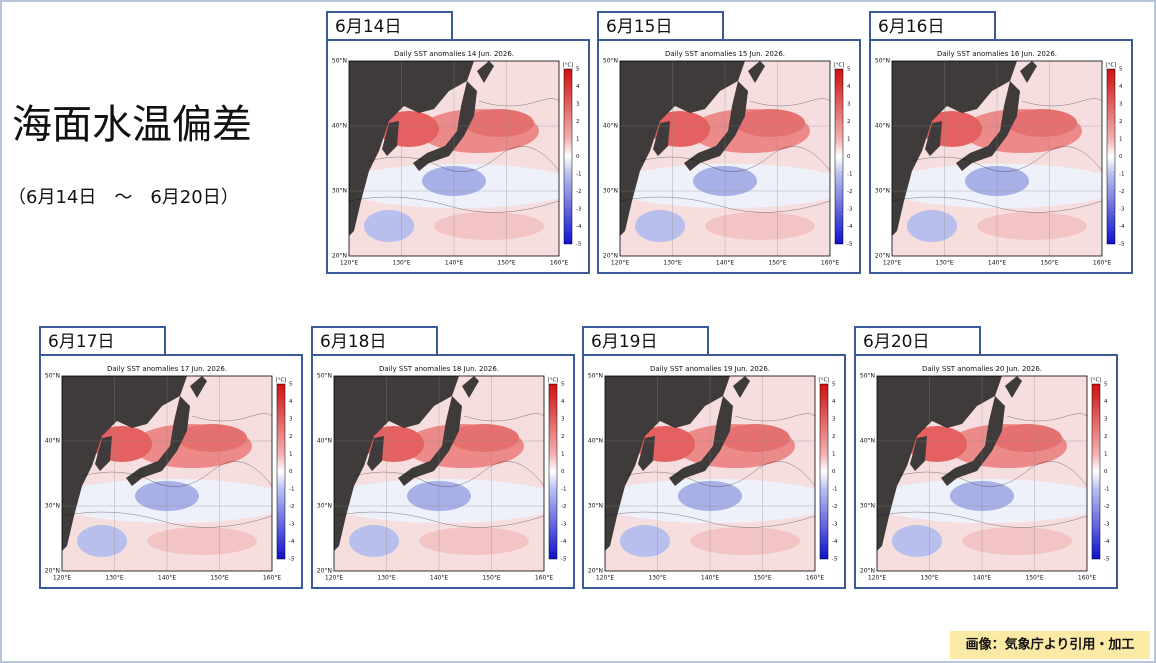 This screenshot has height=663, width=1156. I want to click on date-label: 6月15日, so click(639, 27).